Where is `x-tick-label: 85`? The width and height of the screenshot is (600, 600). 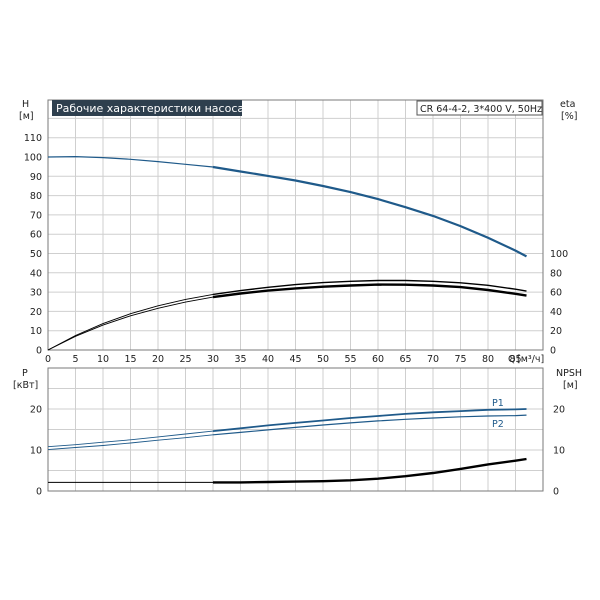 x-tick-label: 85 is located at coordinates (515, 359).